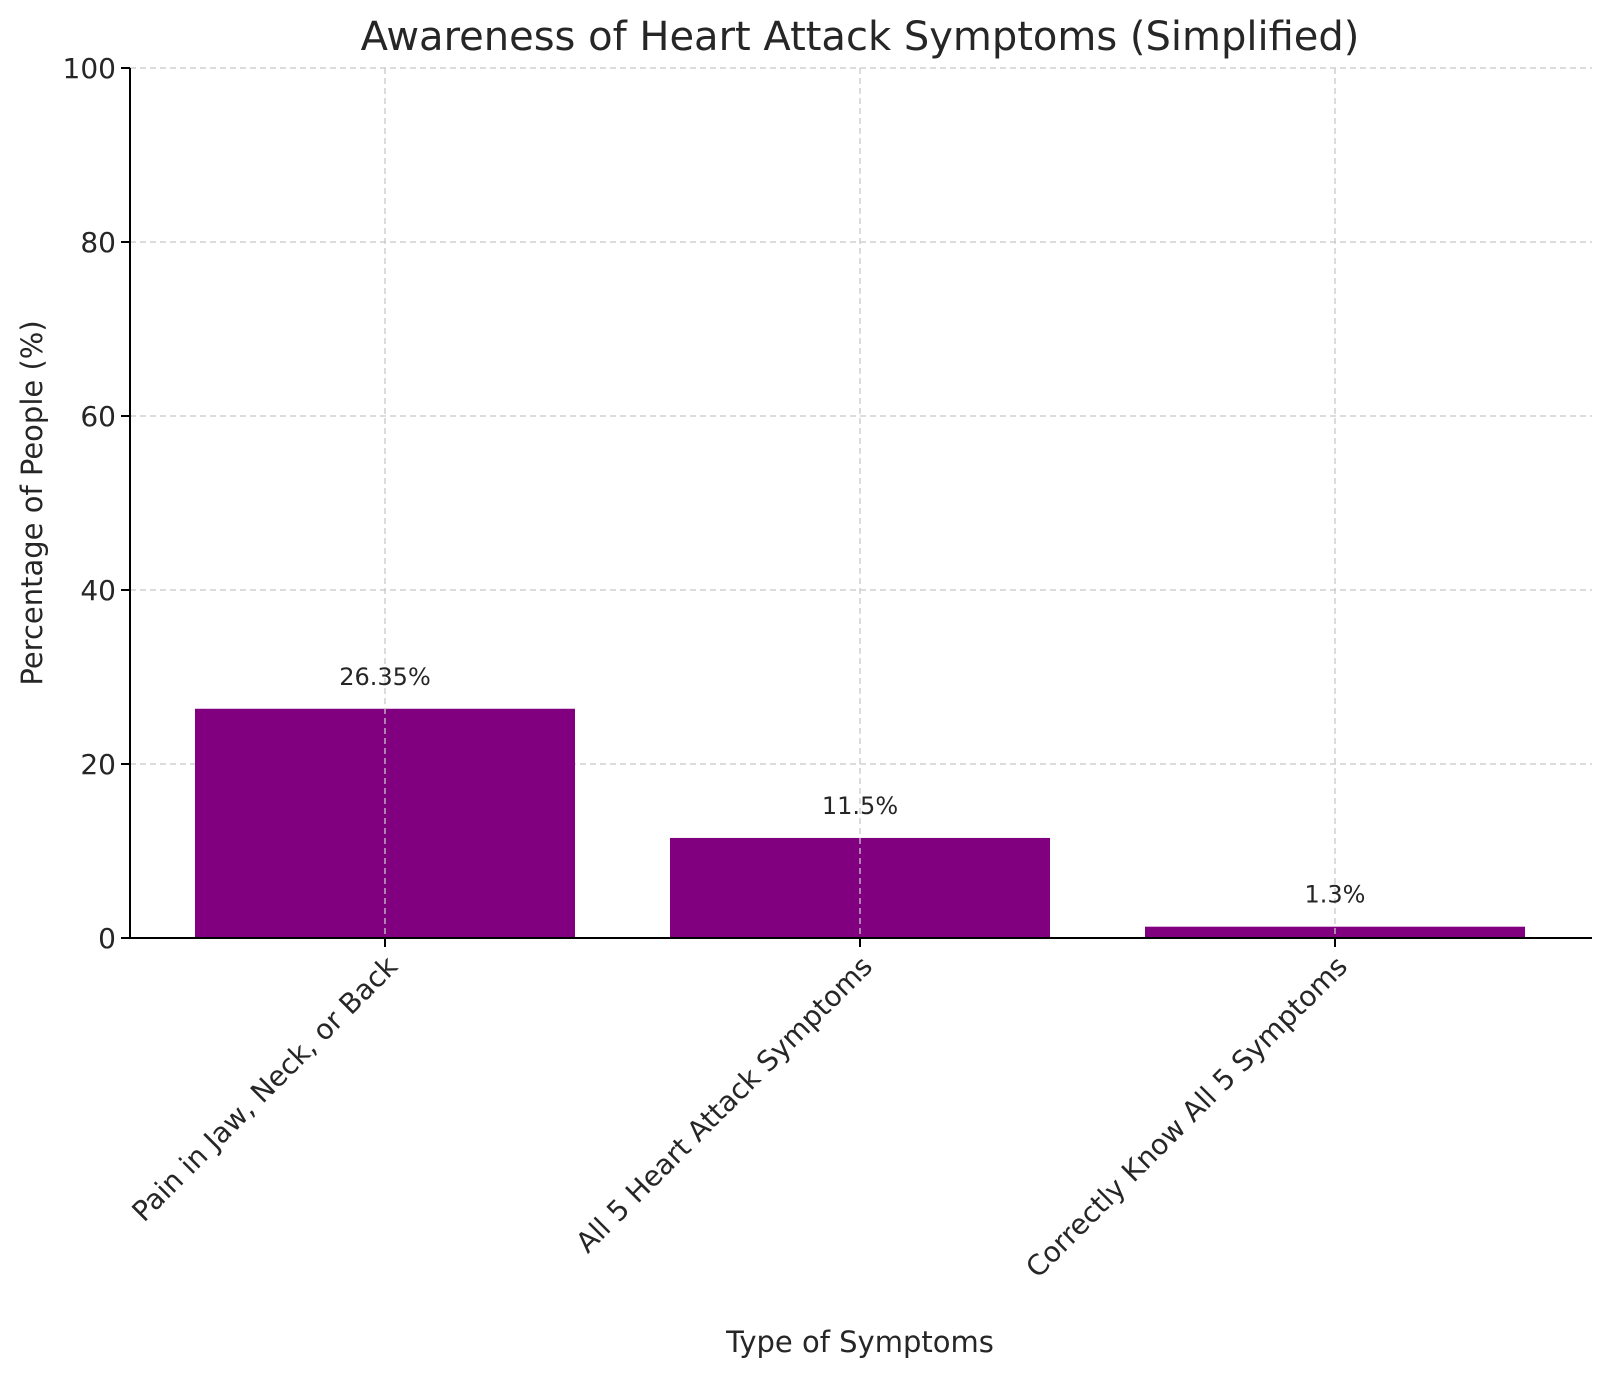 The height and width of the screenshot is (1375, 1600). What do you see at coordinates (852, 786) in the screenshot?
I see `data-labels: 26.35% 11.5% 1.3%` at bounding box center [852, 786].